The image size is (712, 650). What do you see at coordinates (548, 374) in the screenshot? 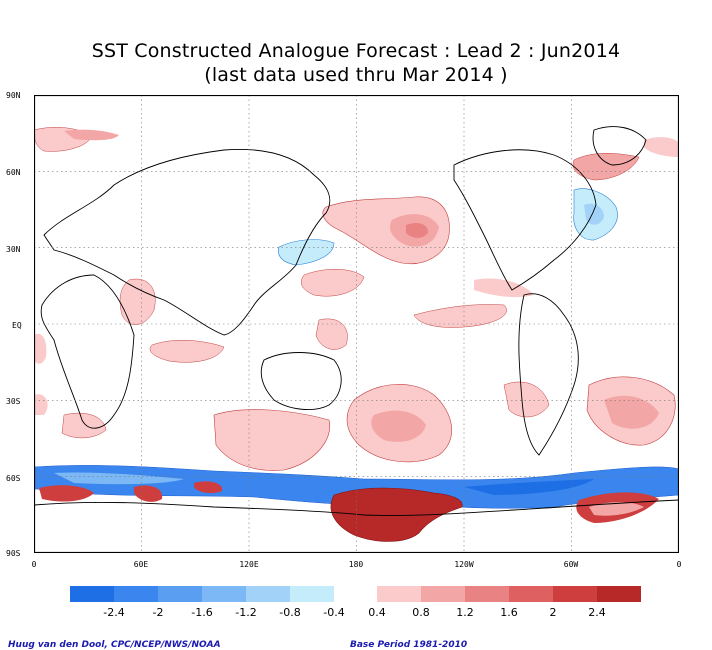
I see `south-america-coast` at bounding box center [548, 374].